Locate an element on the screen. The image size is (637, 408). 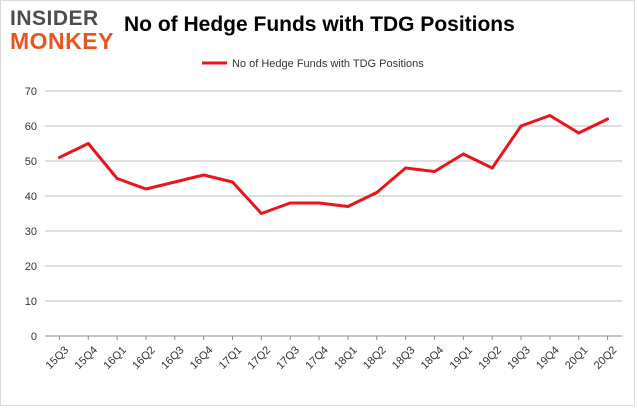
x-tick-label: 19Q4 is located at coordinates (548, 358).